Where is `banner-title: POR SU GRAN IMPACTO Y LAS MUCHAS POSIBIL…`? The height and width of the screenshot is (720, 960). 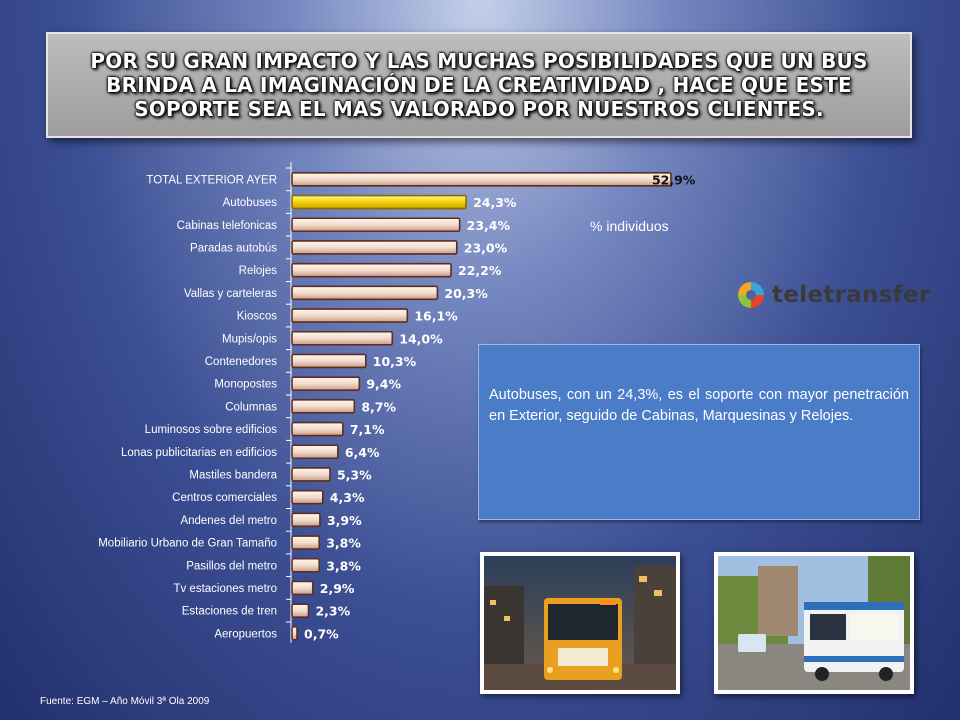
banner-title: POR SU GRAN IMPACTO Y LAS MUCHAS POSIBIL… is located at coordinates (478, 85).